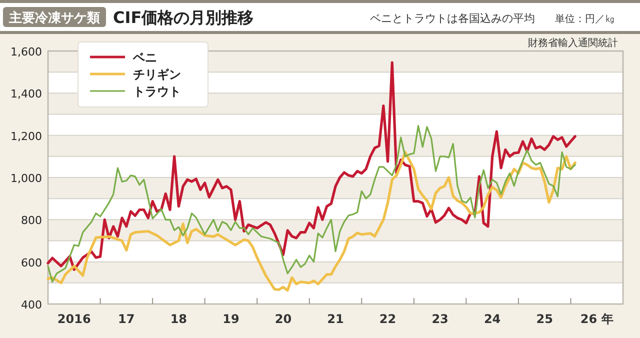 The height and width of the screenshot is (338, 640). I want to click on x-tick-label: 18, so click(179, 319).